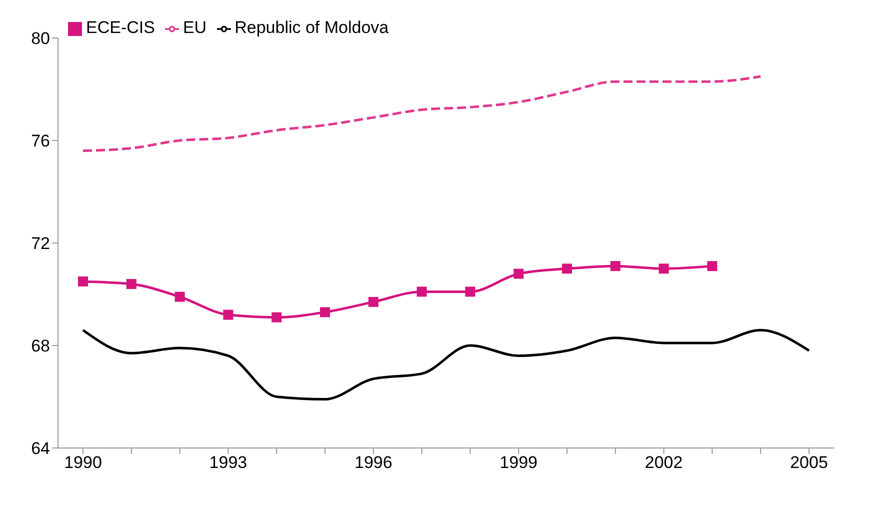 The width and height of the screenshot is (880, 513). I want to click on y-tick-label: 64, so click(40, 448).